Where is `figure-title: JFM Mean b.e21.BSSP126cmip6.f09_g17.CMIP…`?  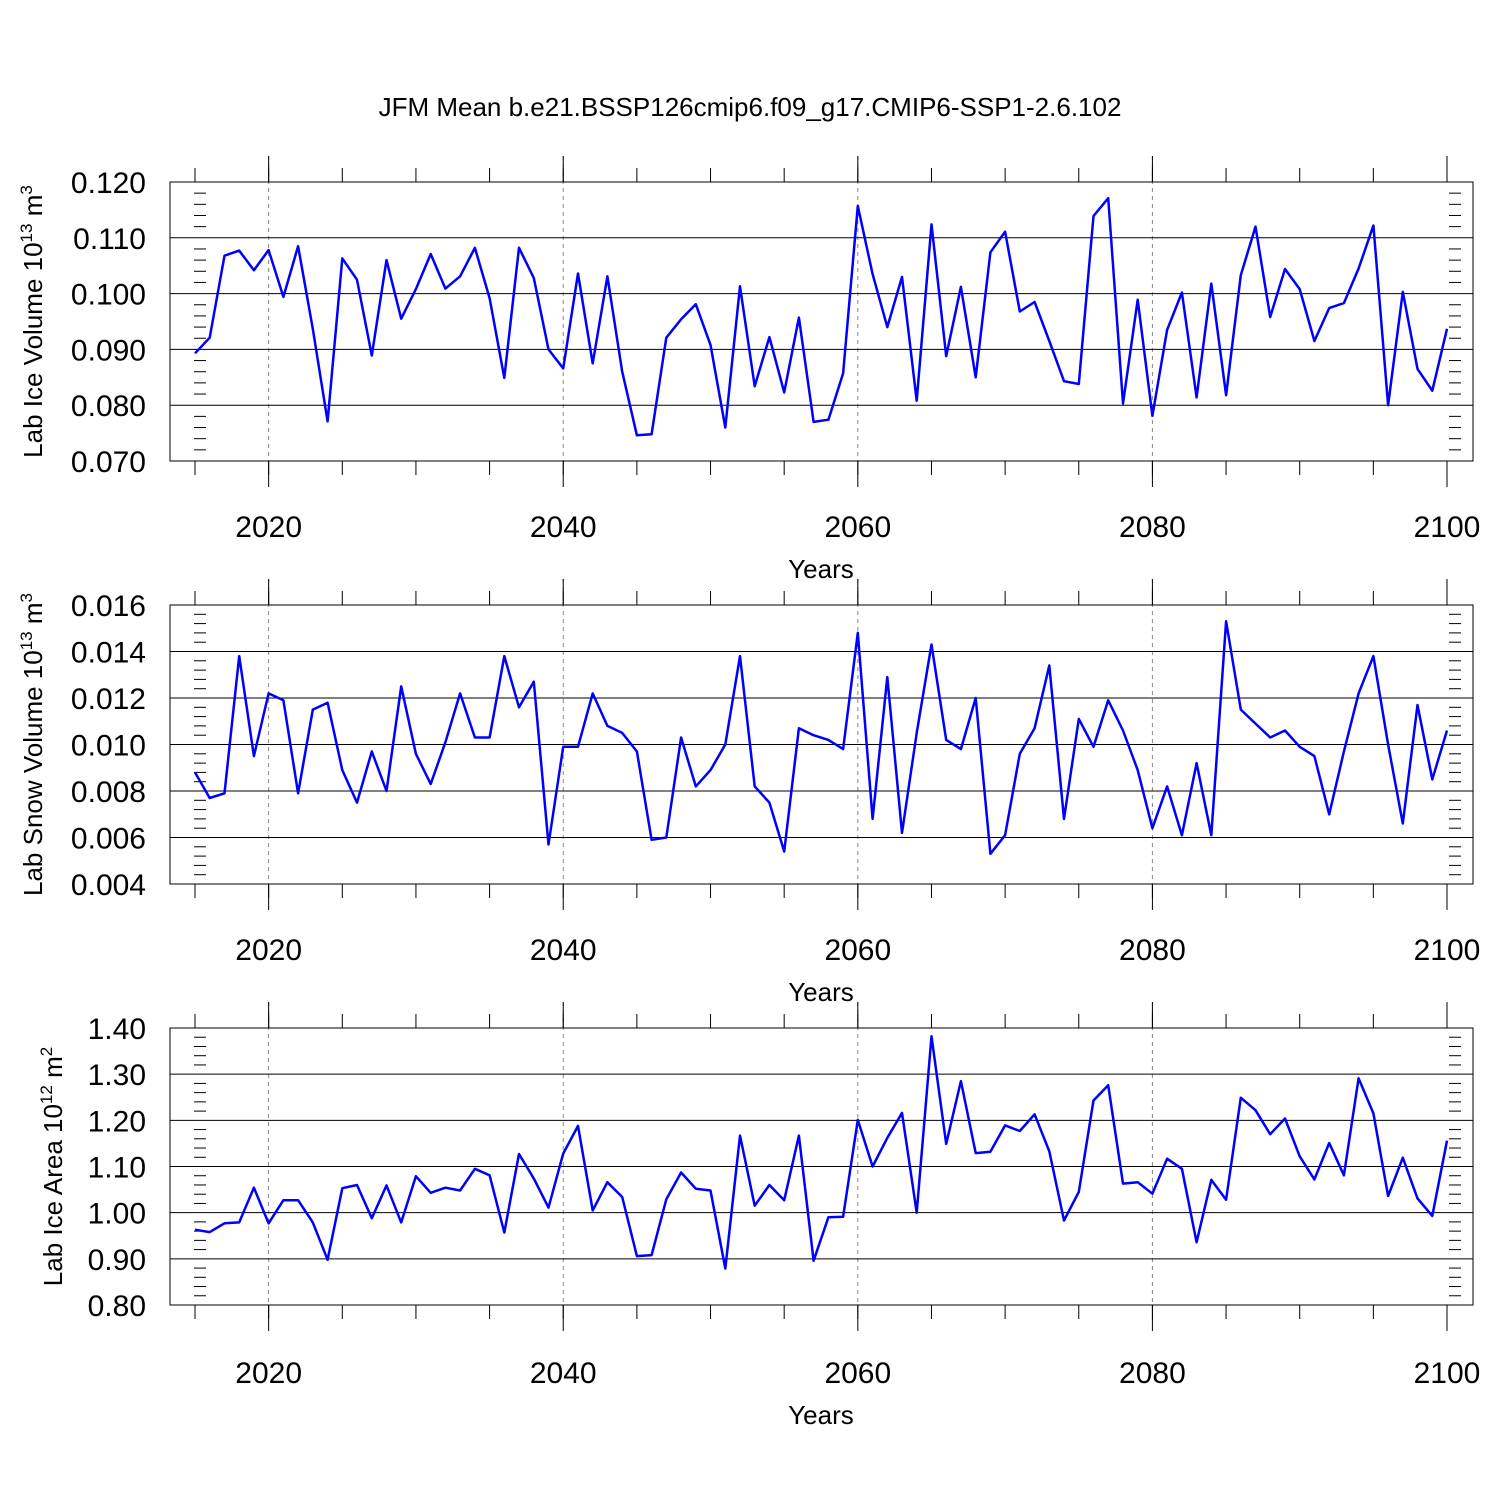
figure-title: JFM Mean b.e21.BSSP126cmip6.f09_g17.CMIP… is located at coordinates (750, 107).